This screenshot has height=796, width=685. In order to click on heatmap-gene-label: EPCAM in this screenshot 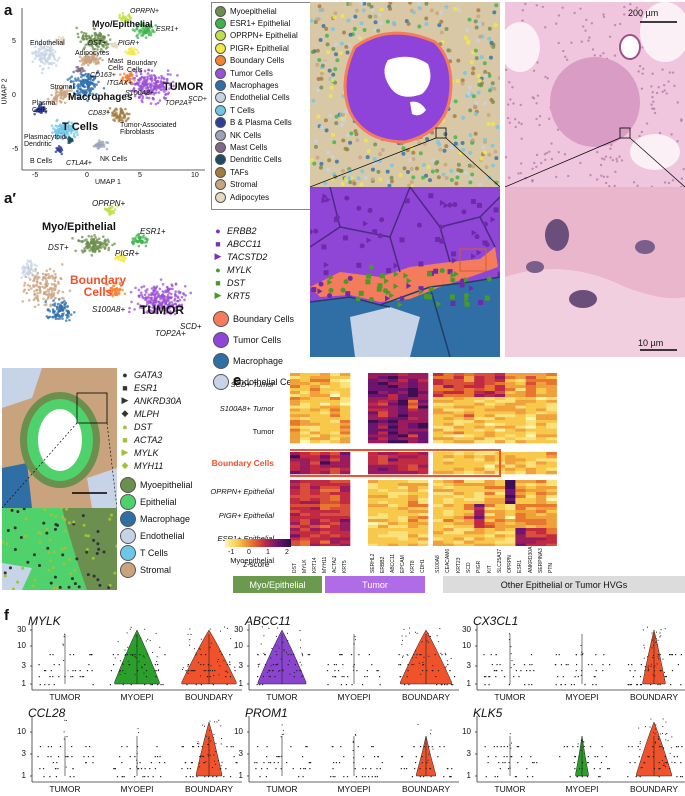, I will do `click(403, 564)`.